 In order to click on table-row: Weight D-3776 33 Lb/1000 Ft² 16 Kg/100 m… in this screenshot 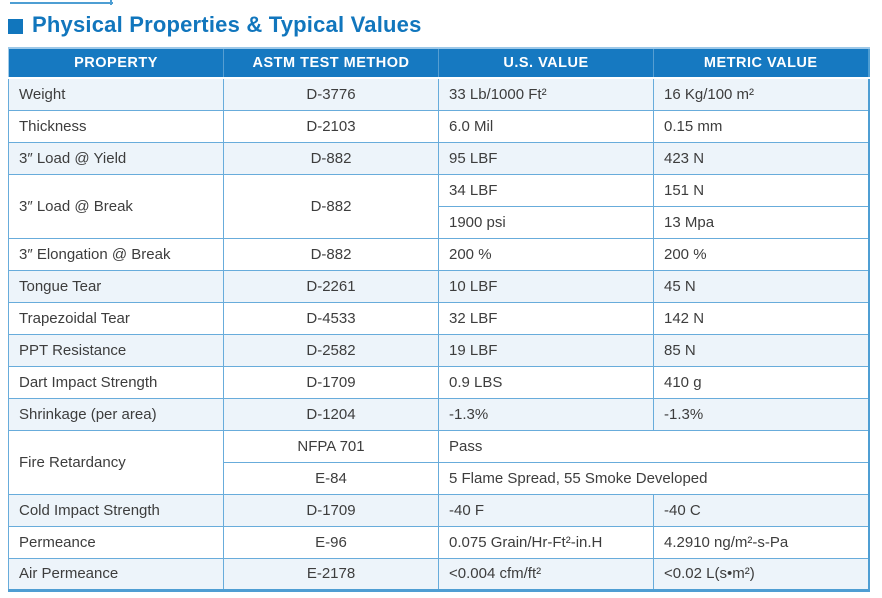, I will do `click(438, 94)`.